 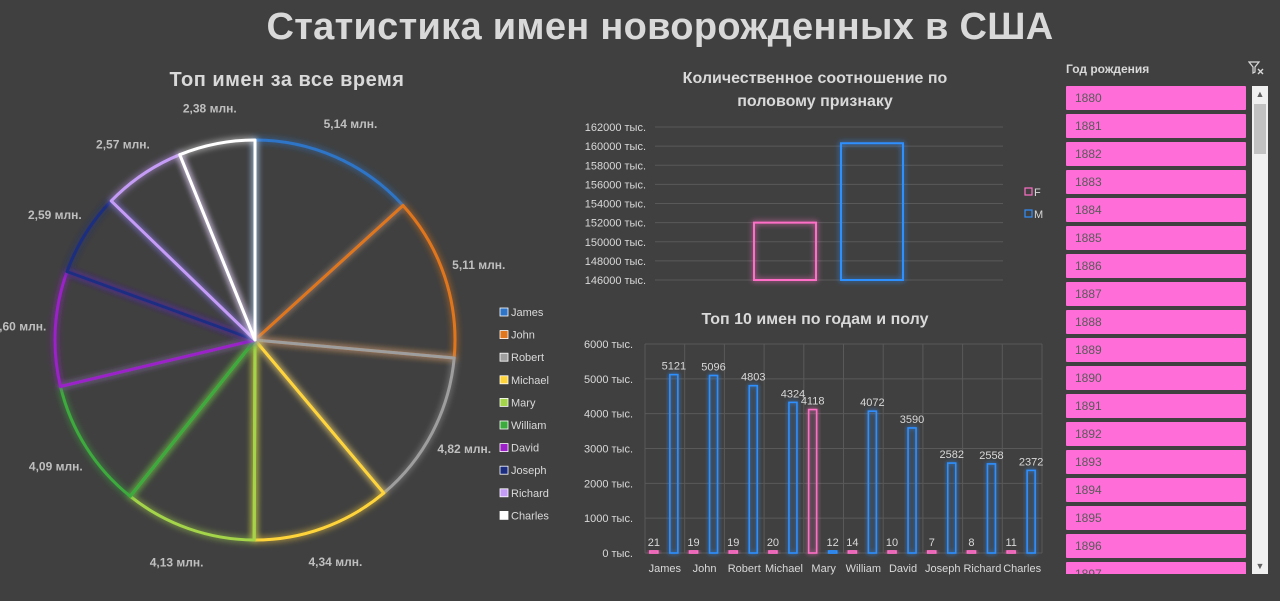 I want to click on legend-label: Michael, so click(x=530, y=381).